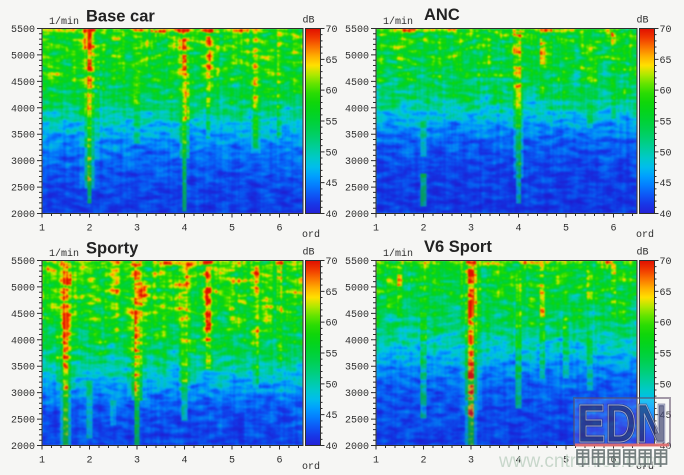 The height and width of the screenshot is (475, 684). I want to click on svg-text: Sporty, so click(112, 249).